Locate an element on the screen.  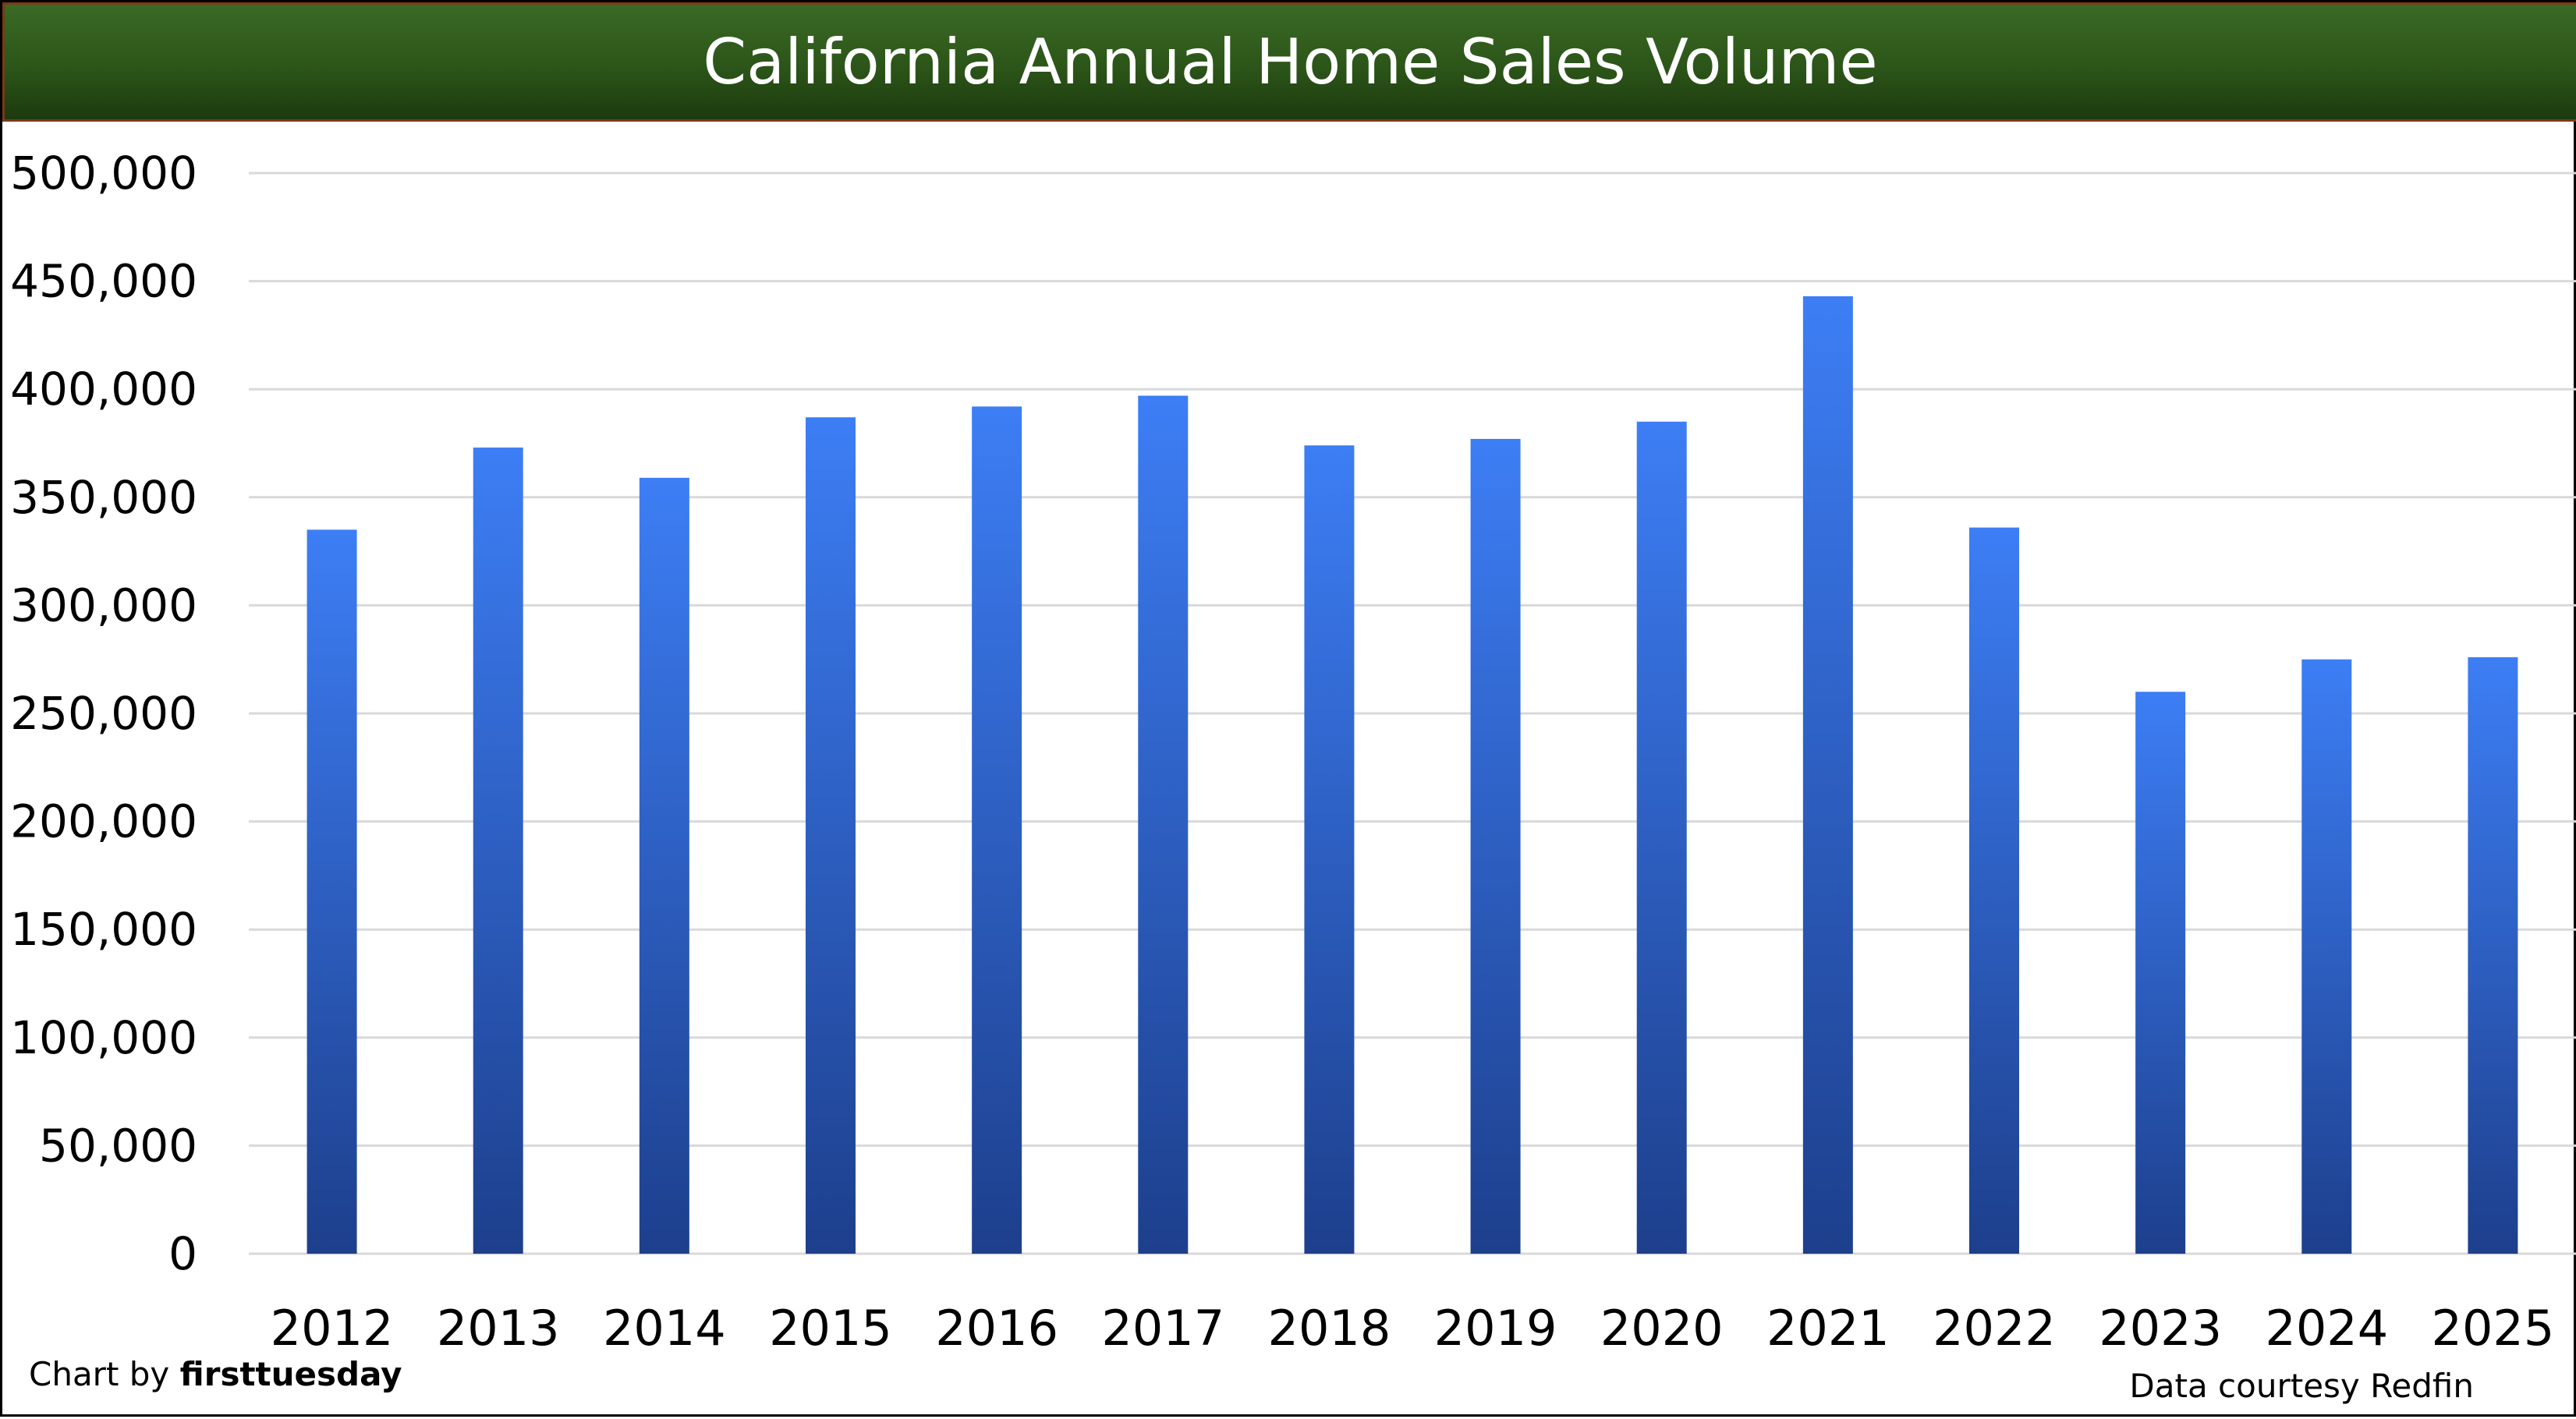
x-tick-label: 2015 is located at coordinates (831, 1328).